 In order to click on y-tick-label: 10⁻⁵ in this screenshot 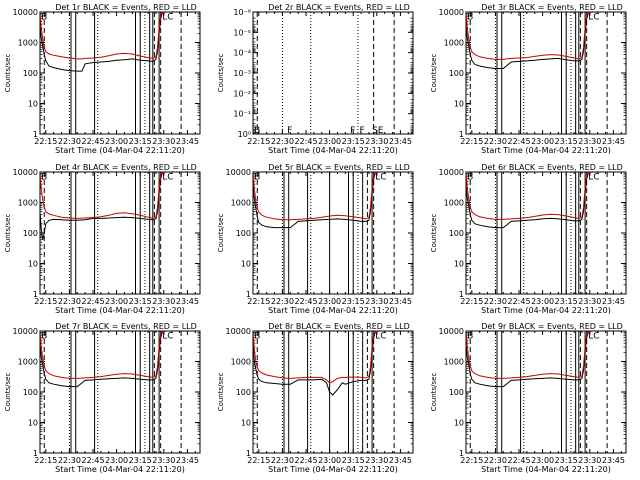, I will do `click(242, 32)`.